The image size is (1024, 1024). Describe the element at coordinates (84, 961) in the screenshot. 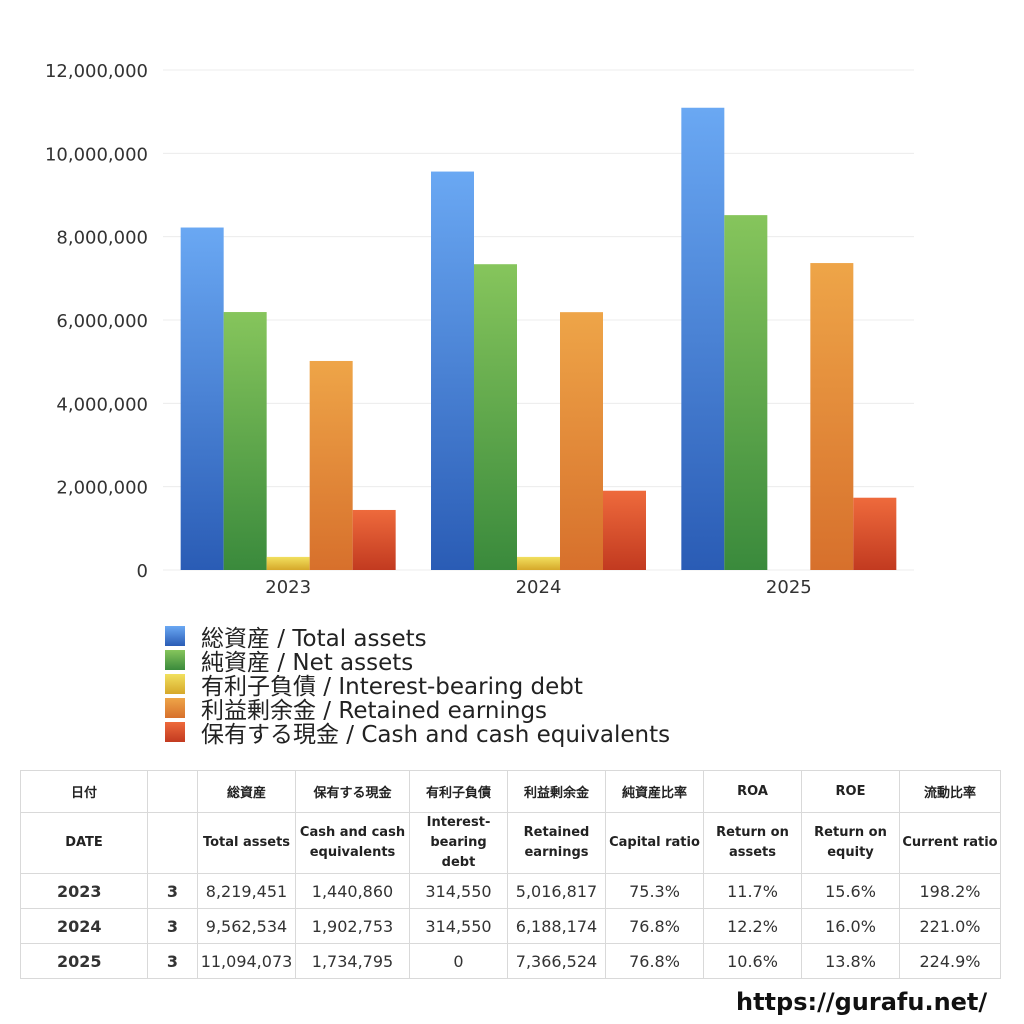

I see `cell-year: 2025` at that location.